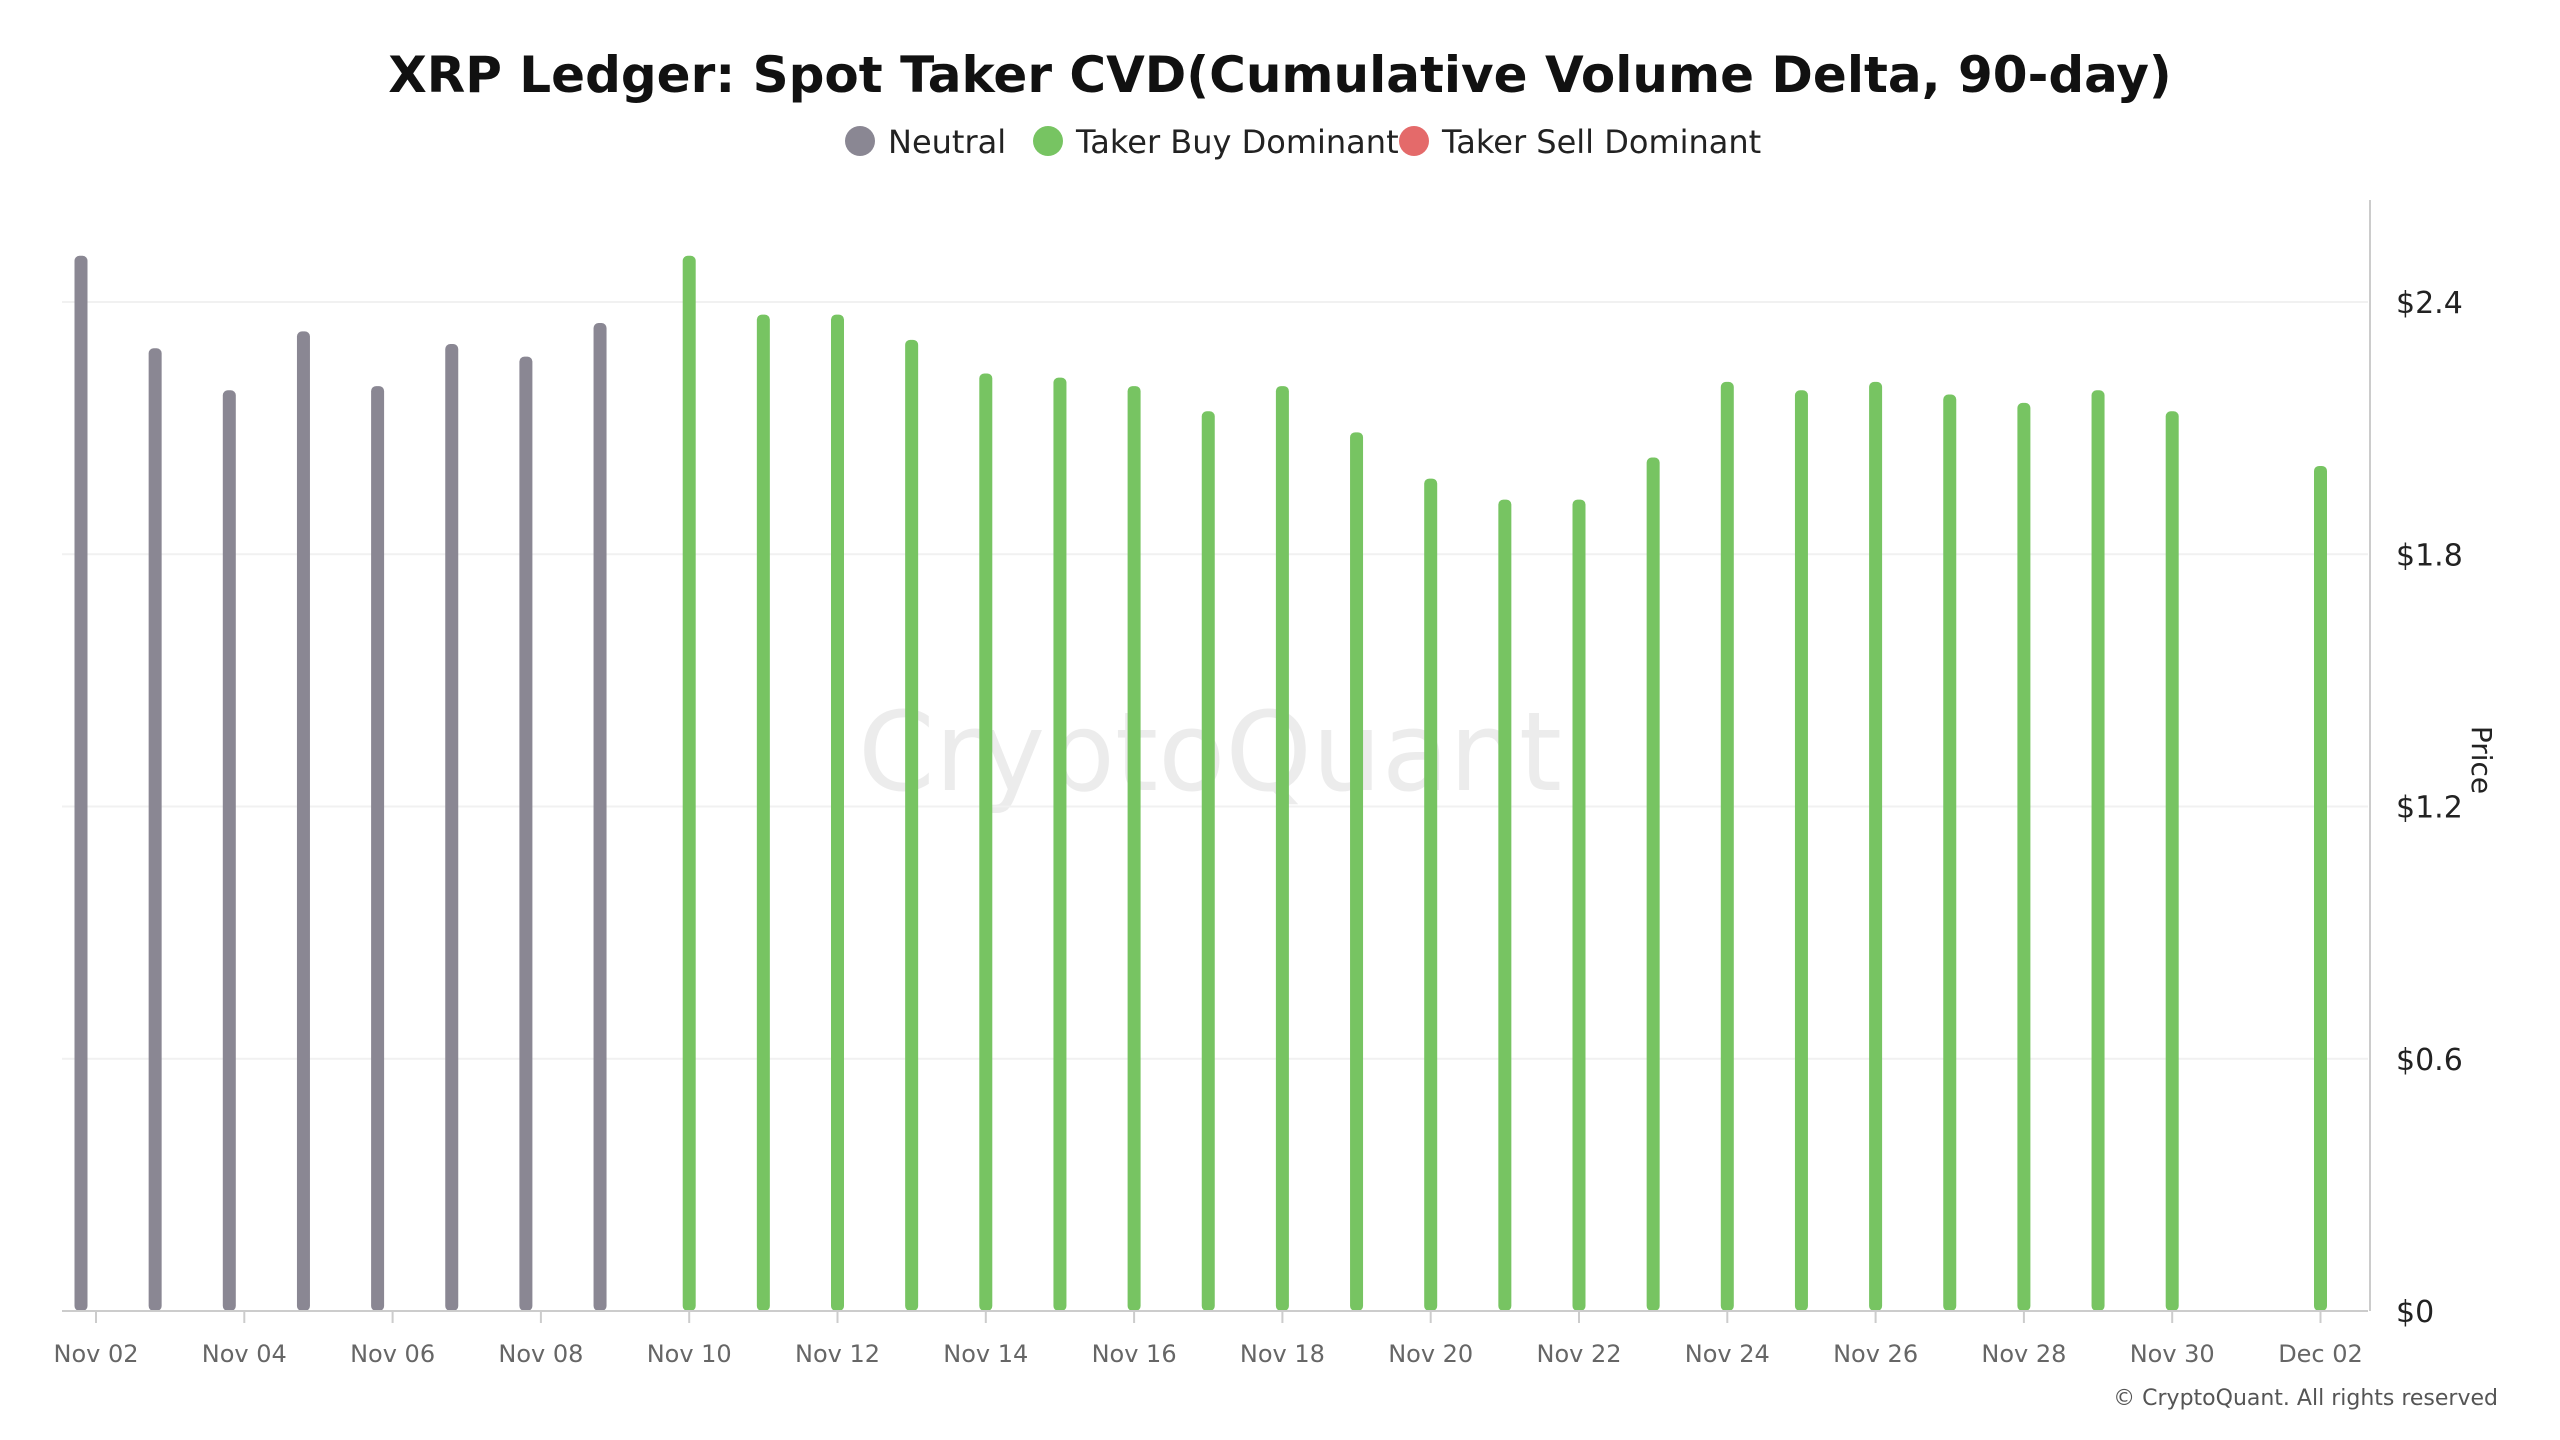  Describe the element at coordinates (2172, 1354) in the screenshot. I see `x-tick-label: Nov 30` at that location.